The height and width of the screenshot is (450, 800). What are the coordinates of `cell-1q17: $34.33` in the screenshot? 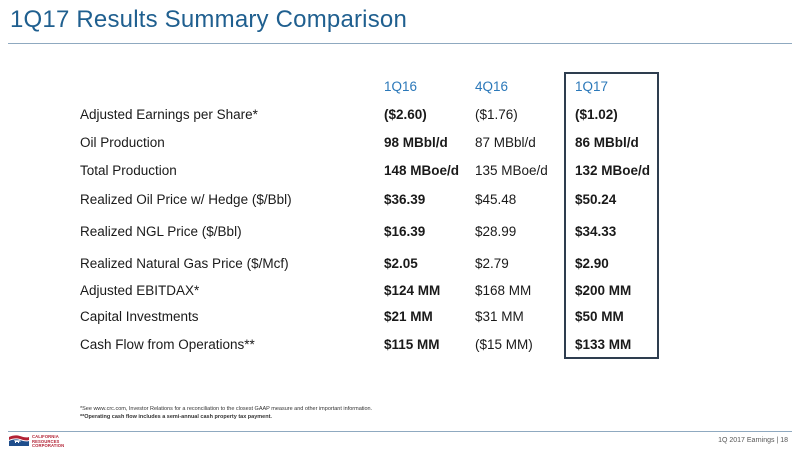 It's located at (596, 231).